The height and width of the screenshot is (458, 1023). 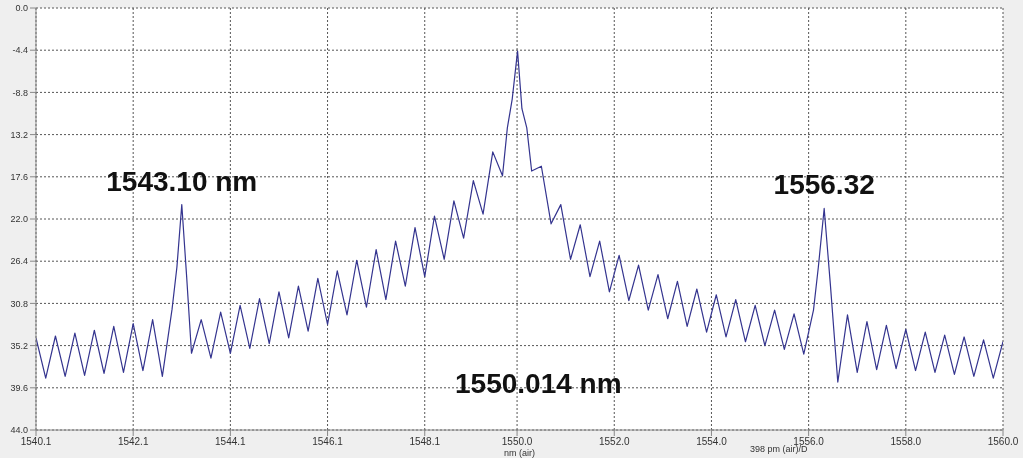 What do you see at coordinates (712, 442) in the screenshot?
I see `x-tick-label: 1554.0` at bounding box center [712, 442].